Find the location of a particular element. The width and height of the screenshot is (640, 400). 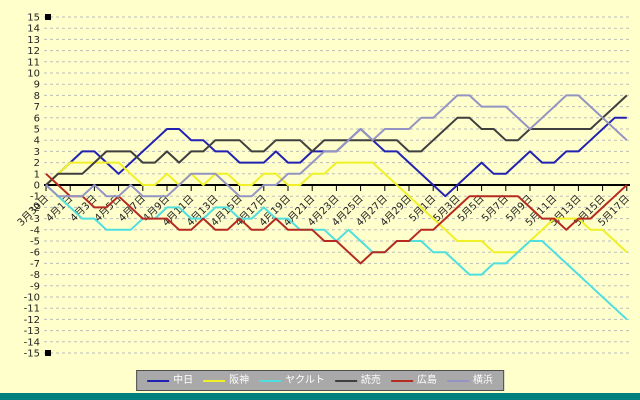

y-tick-label: 14 is located at coordinates (33, 29).